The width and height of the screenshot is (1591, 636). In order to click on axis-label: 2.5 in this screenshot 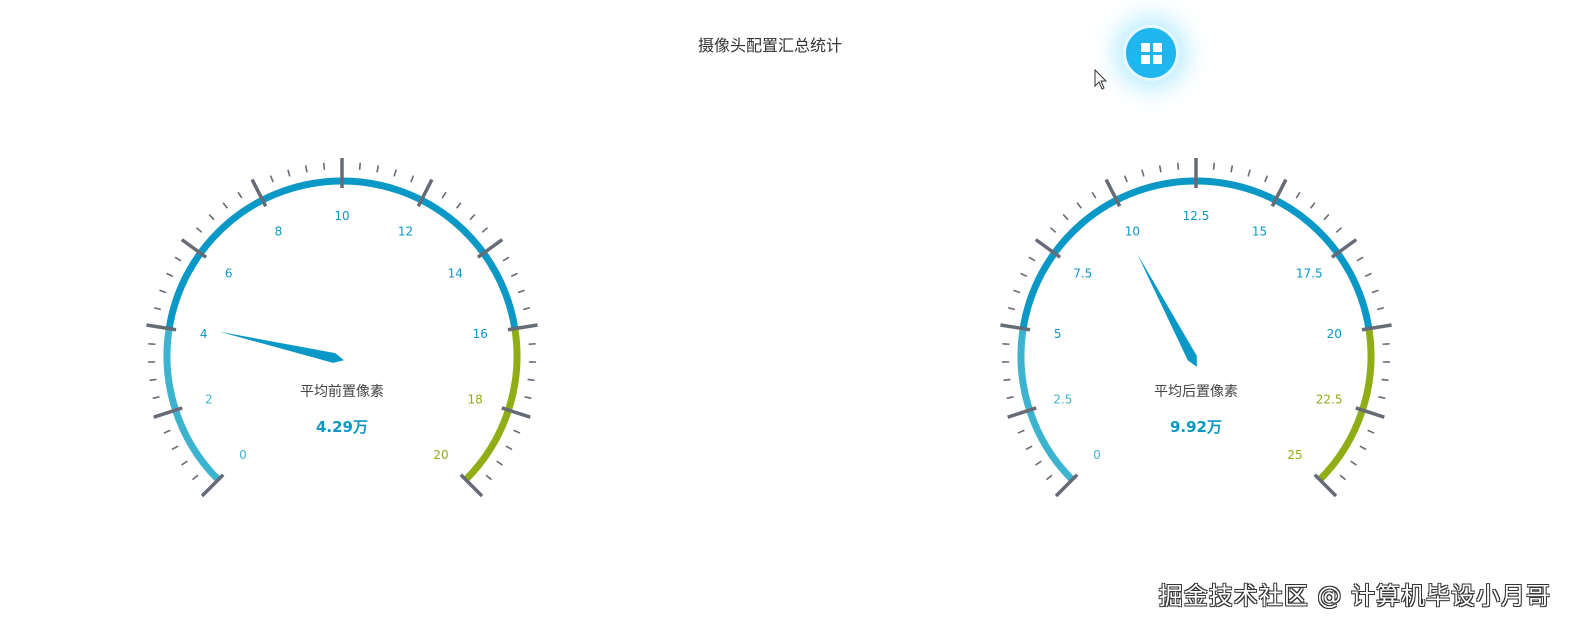, I will do `click(1062, 399)`.